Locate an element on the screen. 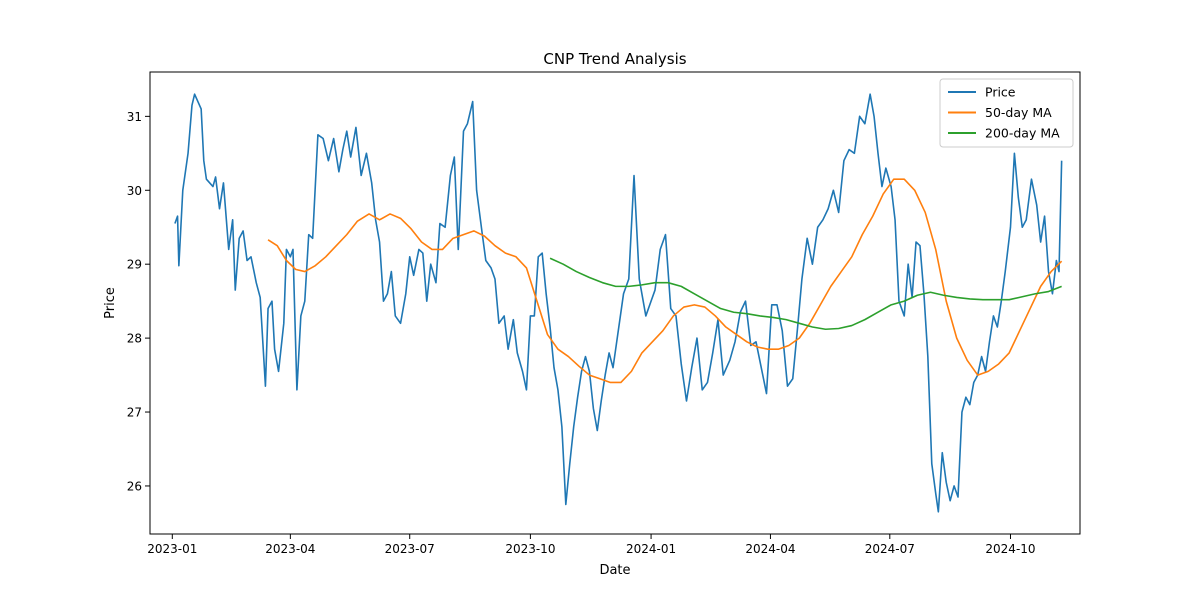 Image resolution: width=1200 pixels, height=600 pixels. legend-label: 50-day MA is located at coordinates (1018, 112).